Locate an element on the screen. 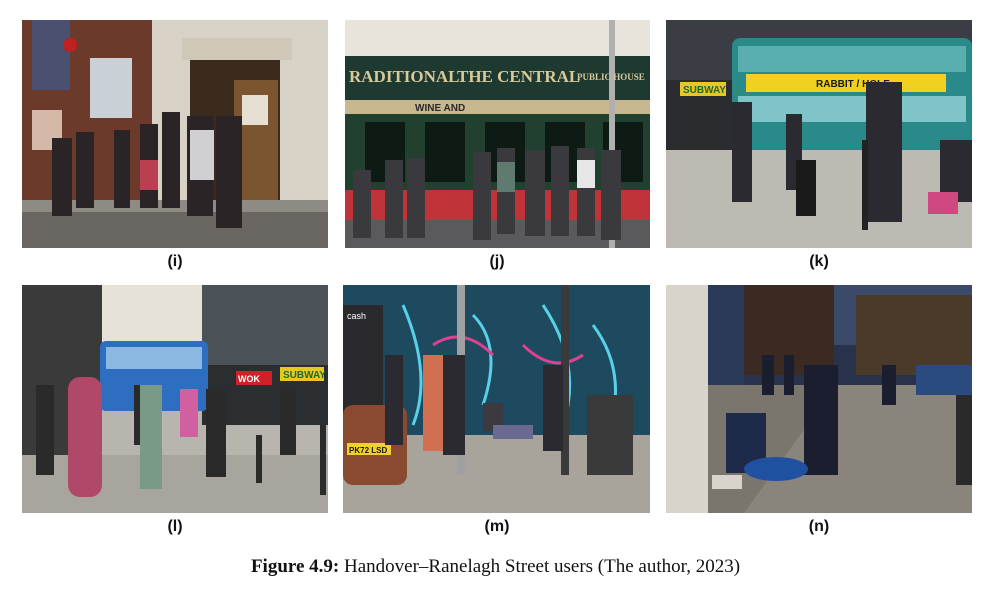 The height and width of the screenshot is (598, 991). photo-street-scene-k: SUBWAY RABBIT / HOLE is located at coordinates (819, 134).